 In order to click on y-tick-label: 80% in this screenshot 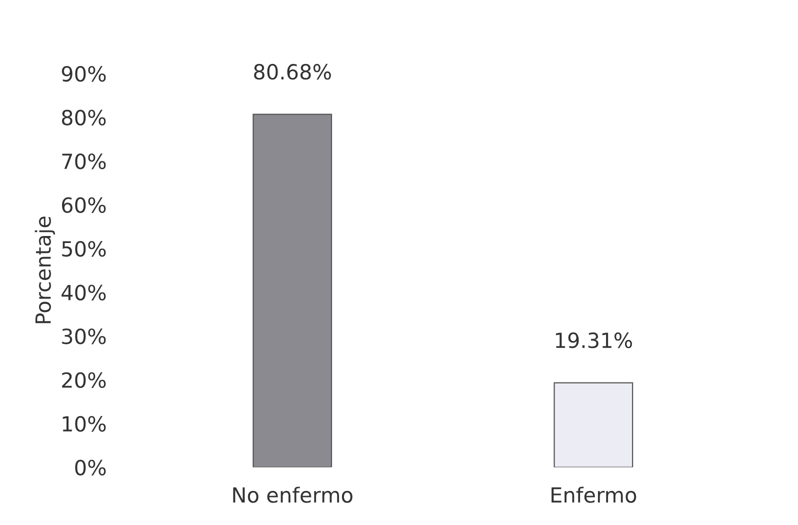, I will do `click(84, 118)`.